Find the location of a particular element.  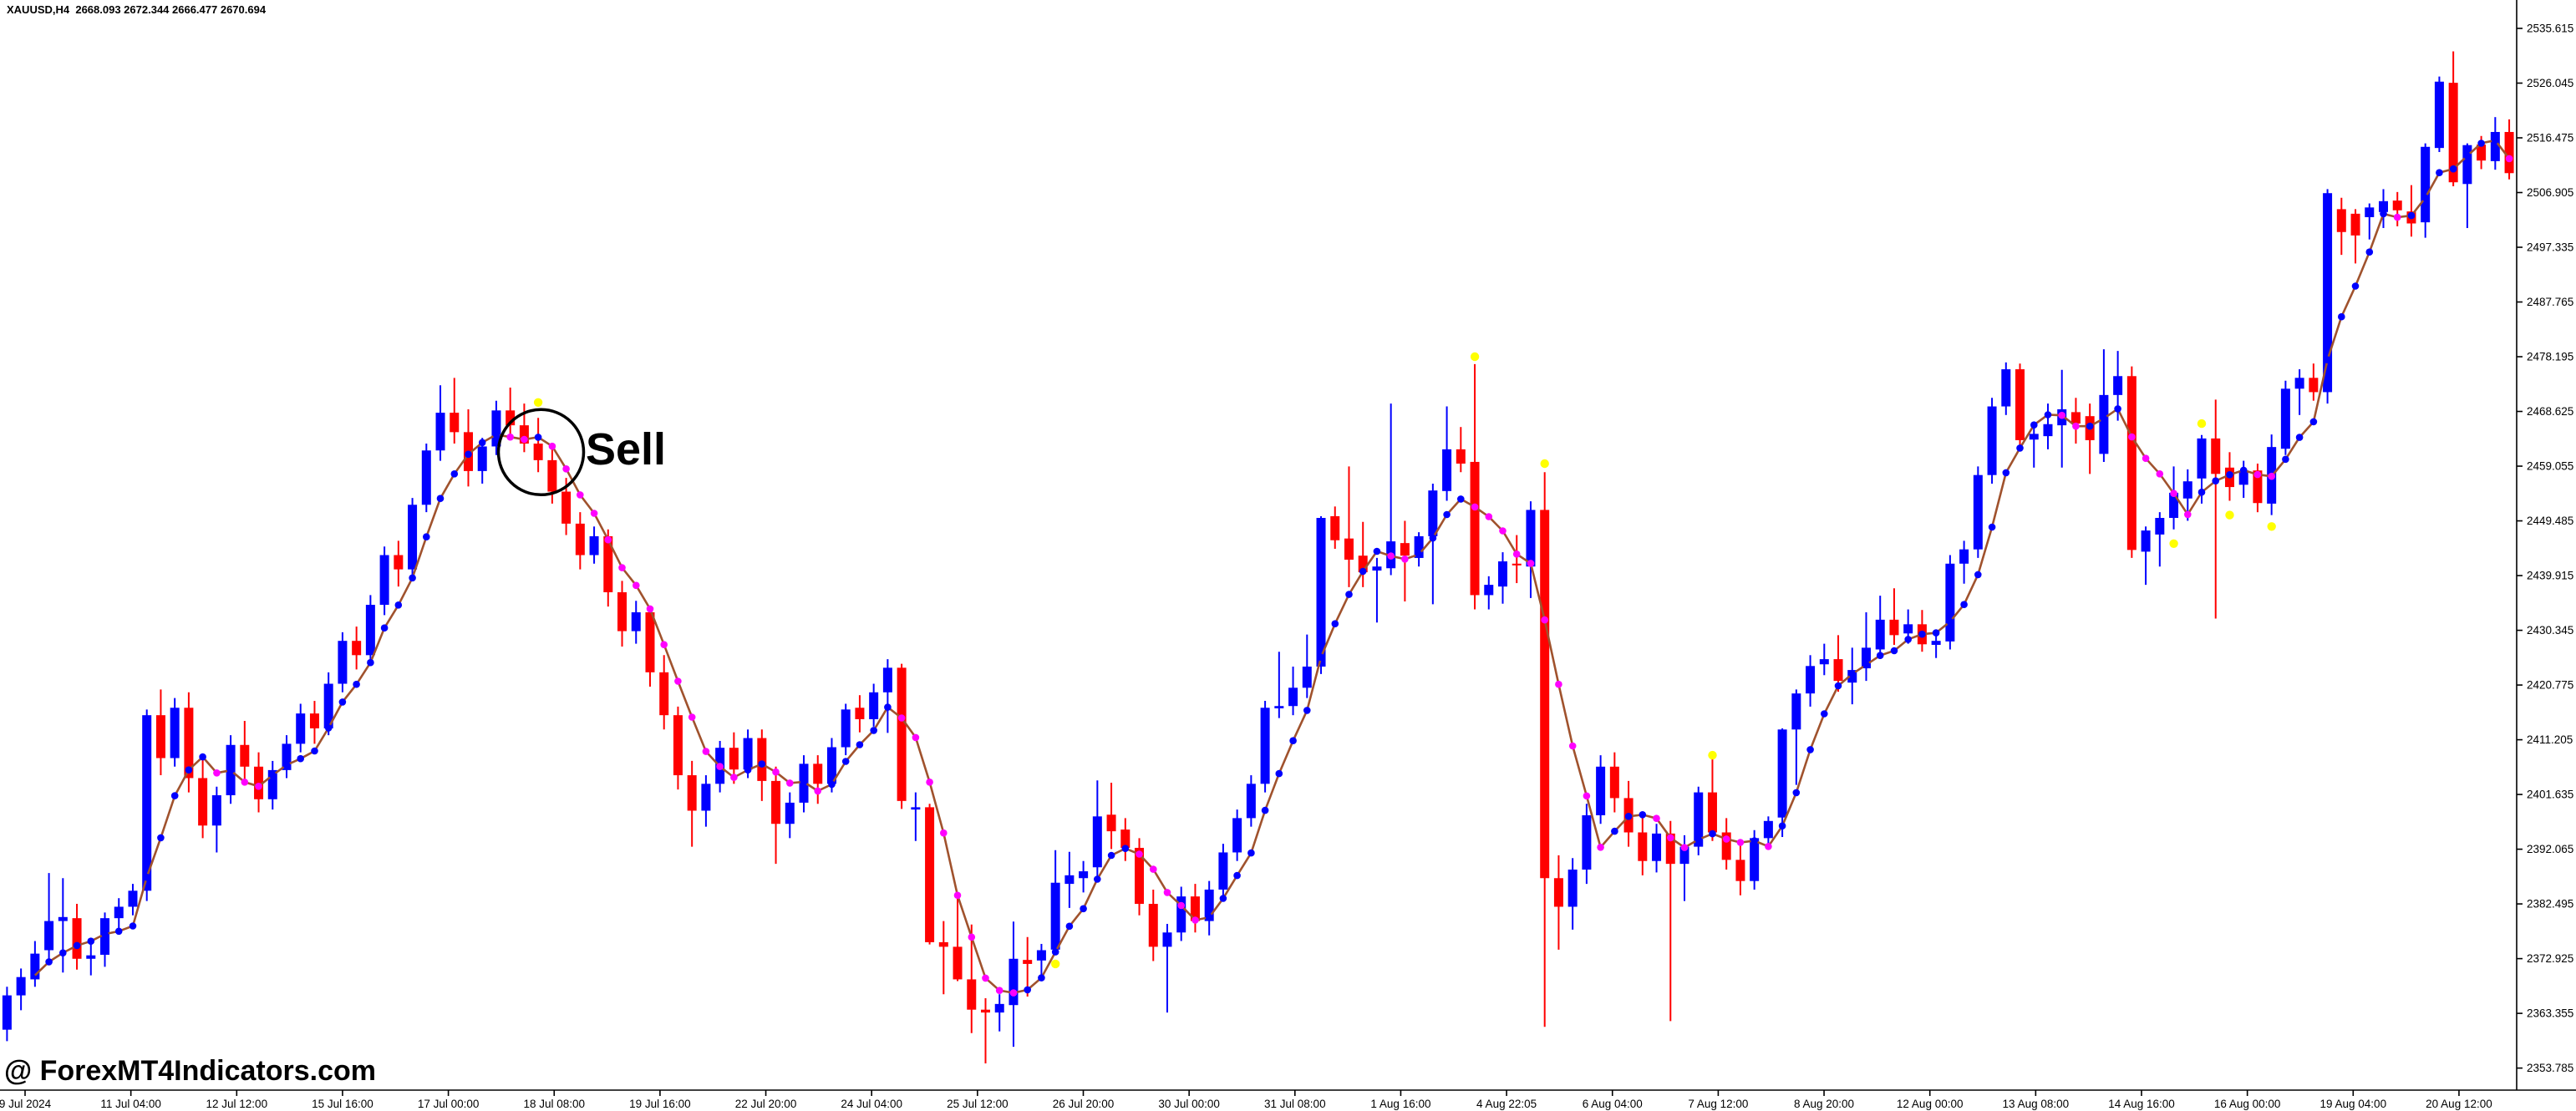

time-tick-label: 12 Aug 00:00 is located at coordinates (1931, 1104).